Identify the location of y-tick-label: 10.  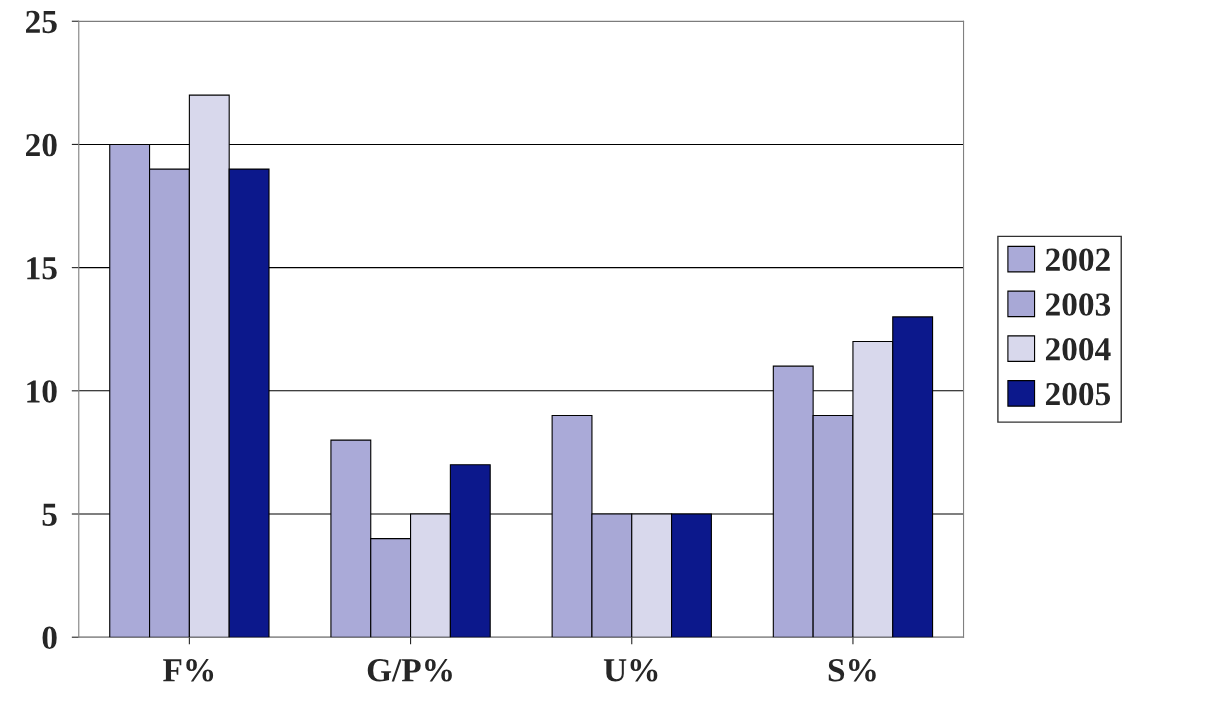
(42, 391).